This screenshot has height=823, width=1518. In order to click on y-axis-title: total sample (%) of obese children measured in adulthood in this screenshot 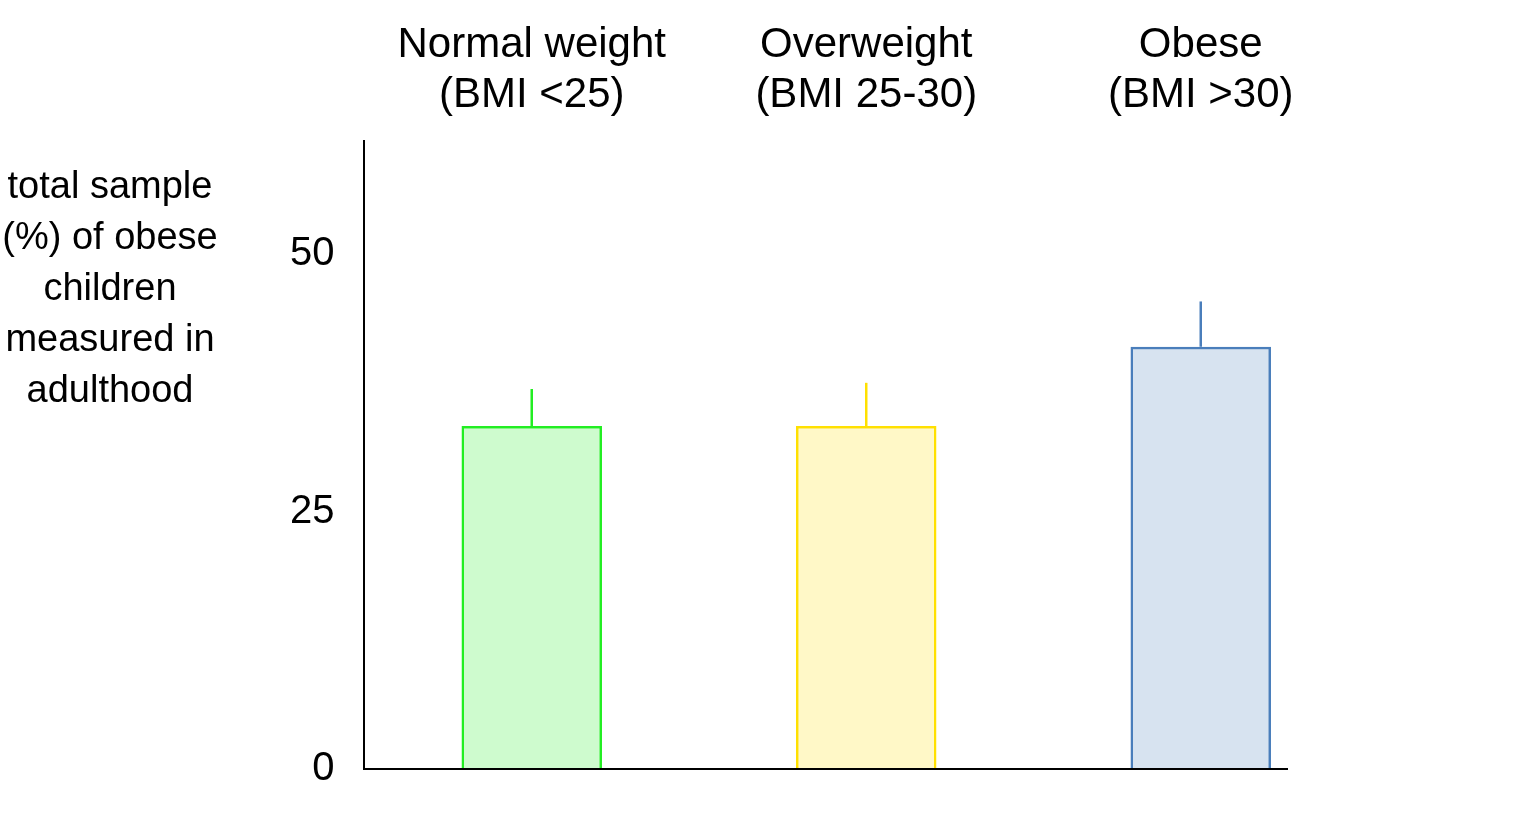, I will do `click(110, 287)`.